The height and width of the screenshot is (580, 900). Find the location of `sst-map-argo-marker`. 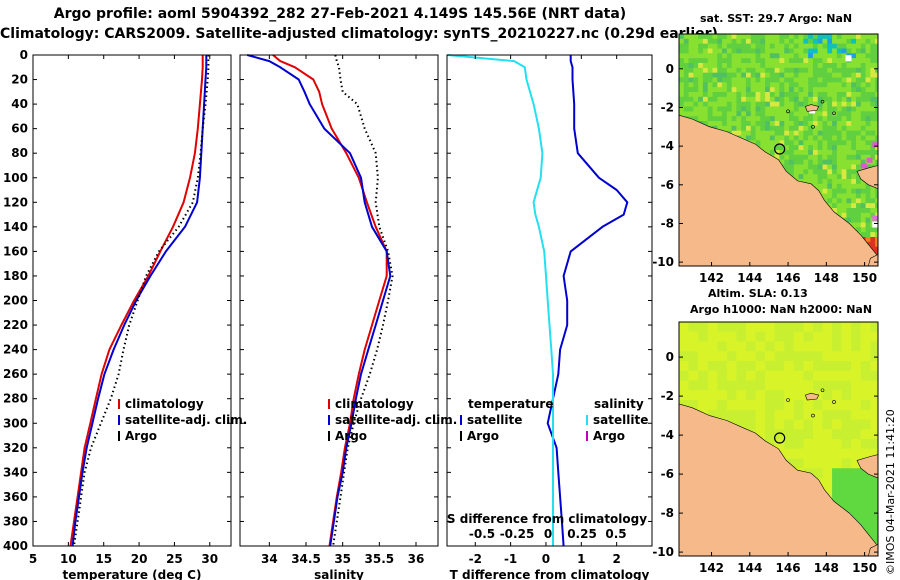

sst-map-argo-marker is located at coordinates (780, 149).